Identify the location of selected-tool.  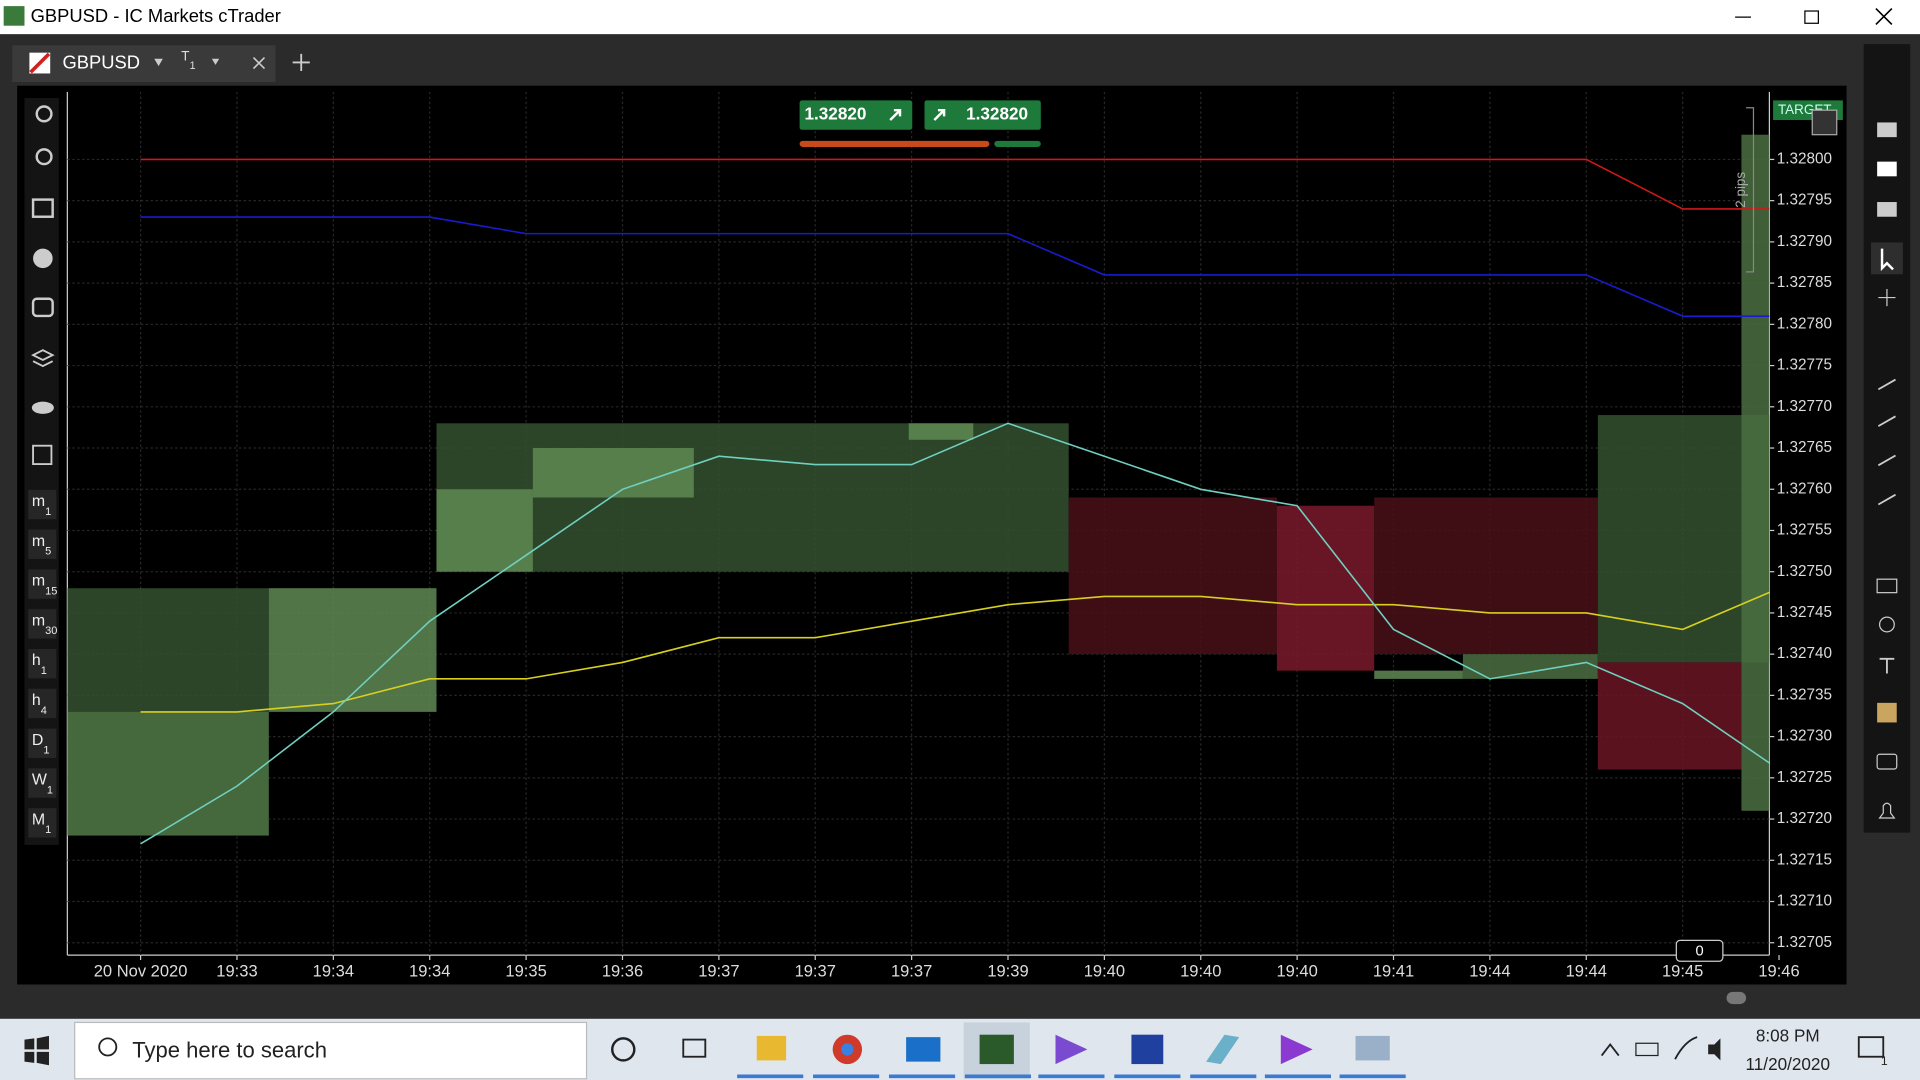
(1887, 258).